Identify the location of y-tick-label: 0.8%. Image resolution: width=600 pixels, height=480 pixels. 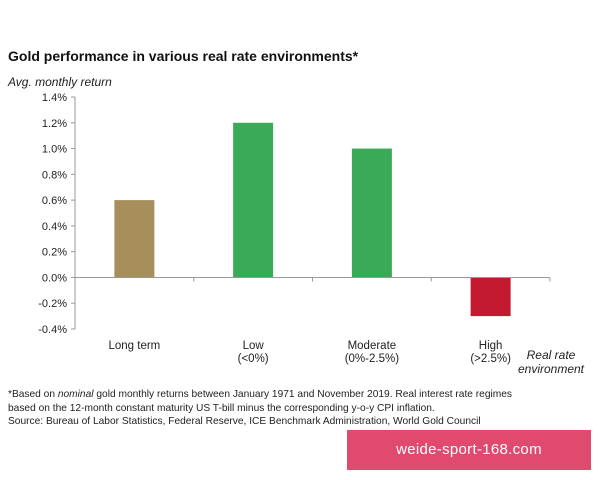
(54, 175).